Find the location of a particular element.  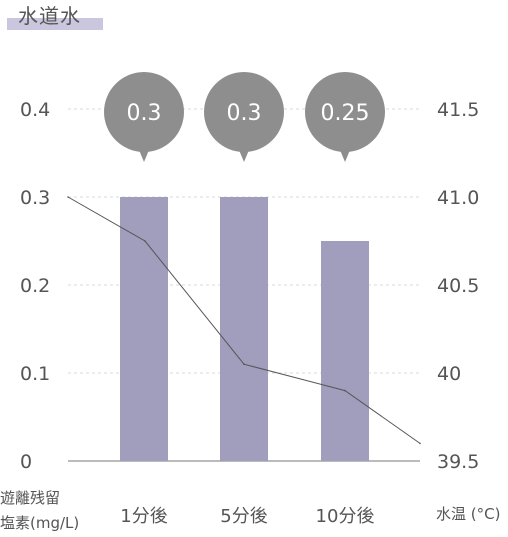

left-axis-note-line2: 塩素(mg/L) is located at coordinates (40, 523).